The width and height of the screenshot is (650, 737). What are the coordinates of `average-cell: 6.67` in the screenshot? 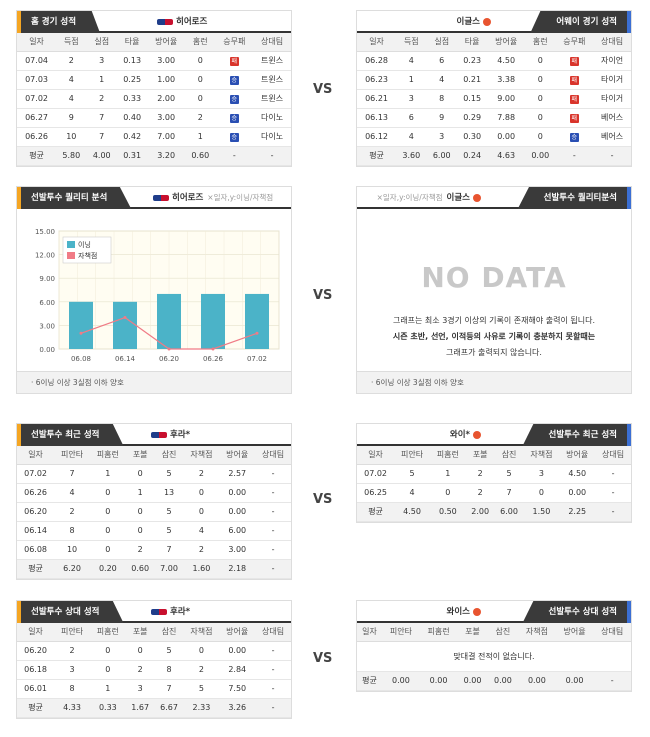 It's located at (169, 708).